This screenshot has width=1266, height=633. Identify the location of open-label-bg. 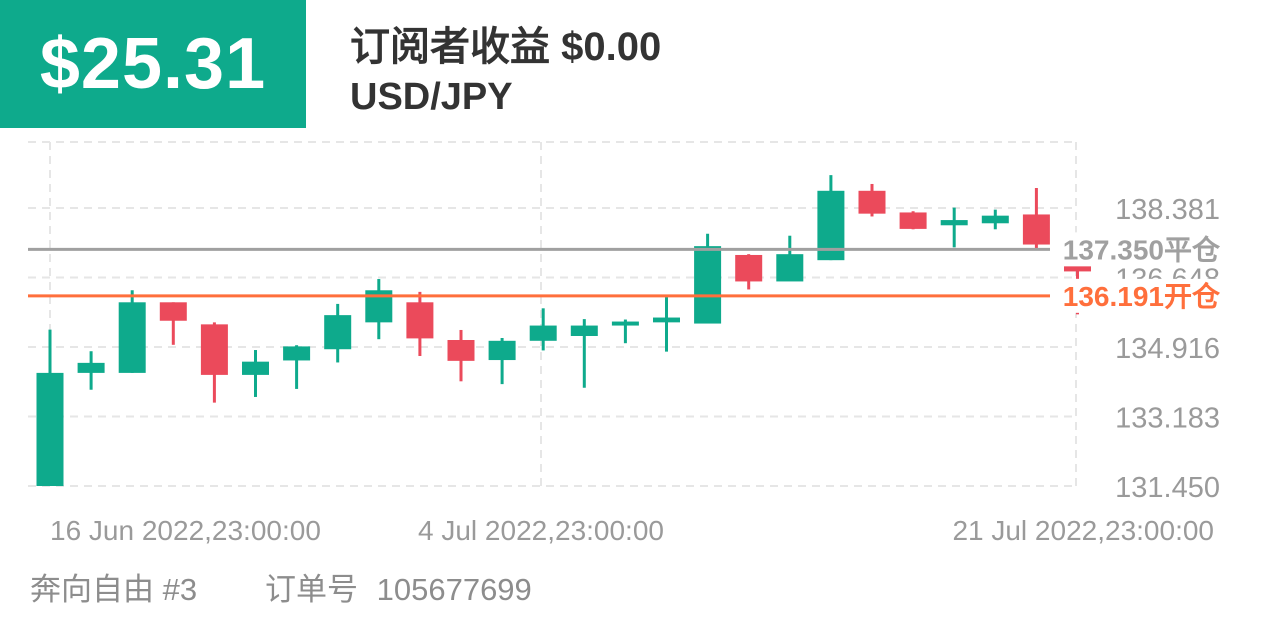
(1135, 295).